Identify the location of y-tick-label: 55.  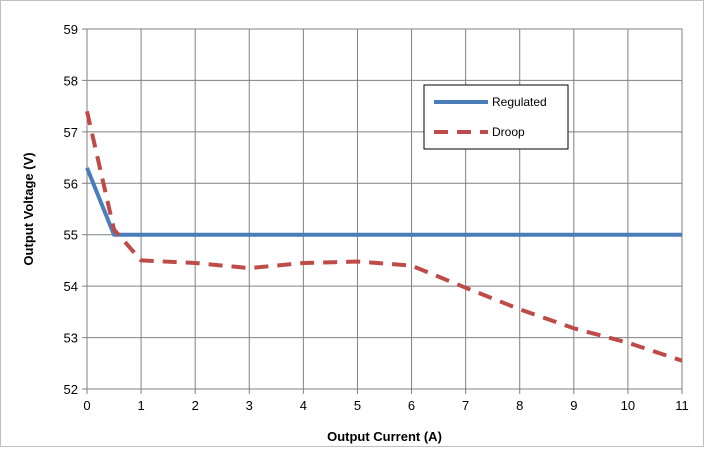
(71, 235).